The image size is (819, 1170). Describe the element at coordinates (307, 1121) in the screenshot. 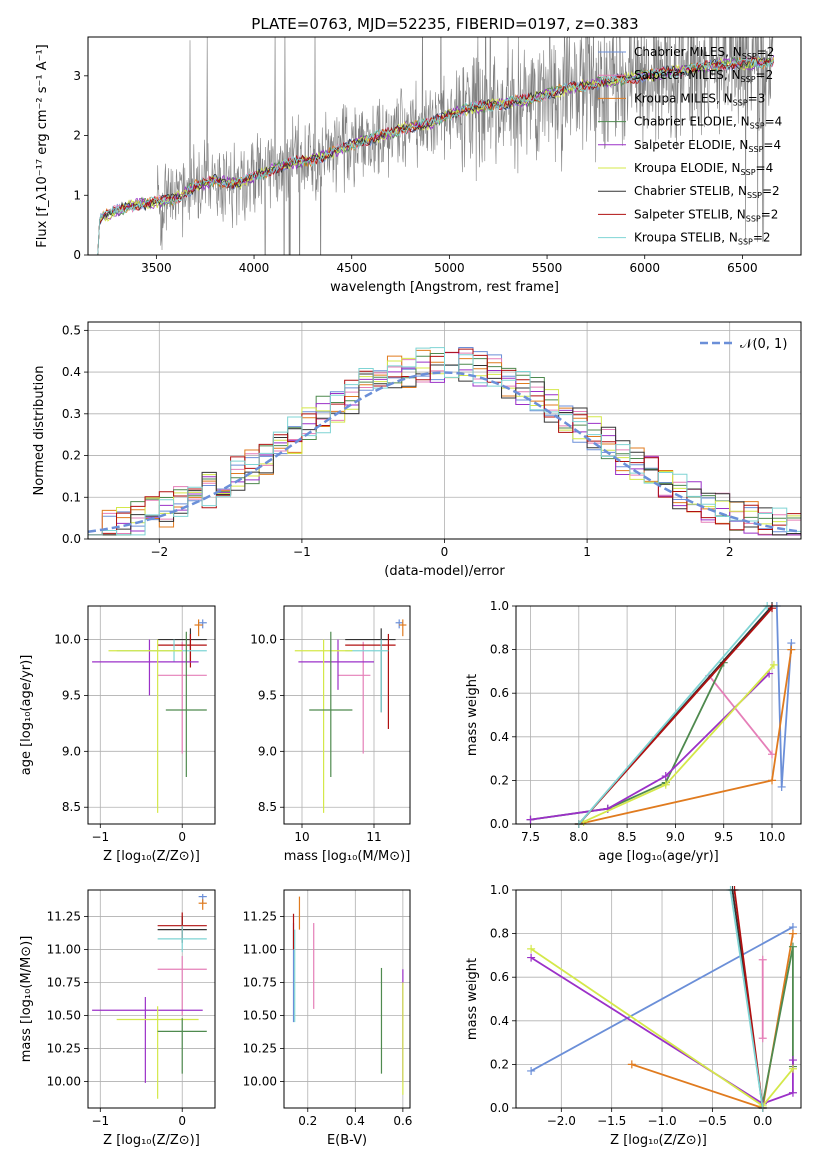

I see `x-tick-label: 0.2` at that location.